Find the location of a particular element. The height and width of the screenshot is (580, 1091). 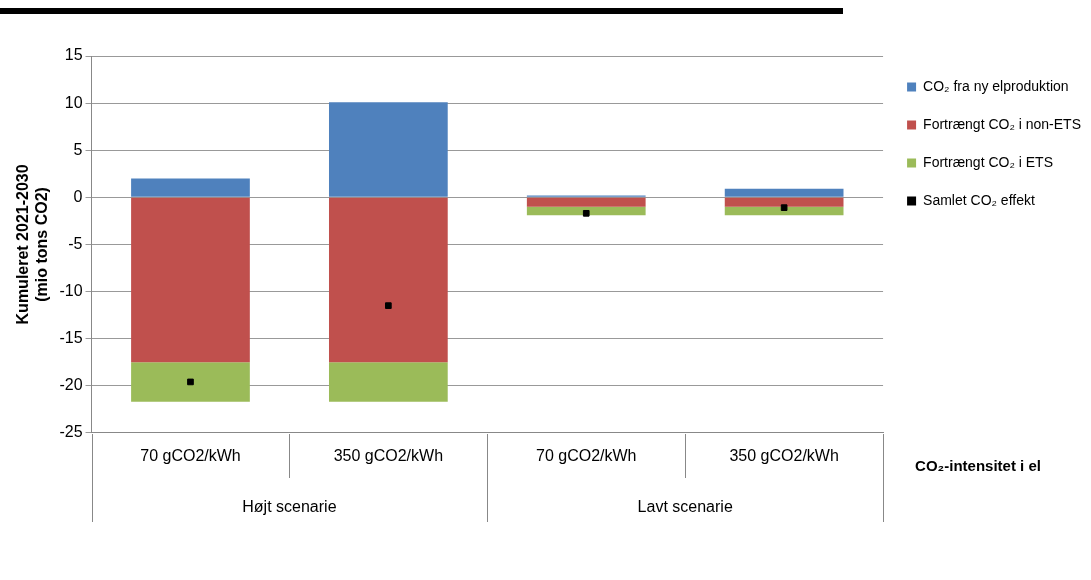

y-tick-label: -15 is located at coordinates (71, 338).